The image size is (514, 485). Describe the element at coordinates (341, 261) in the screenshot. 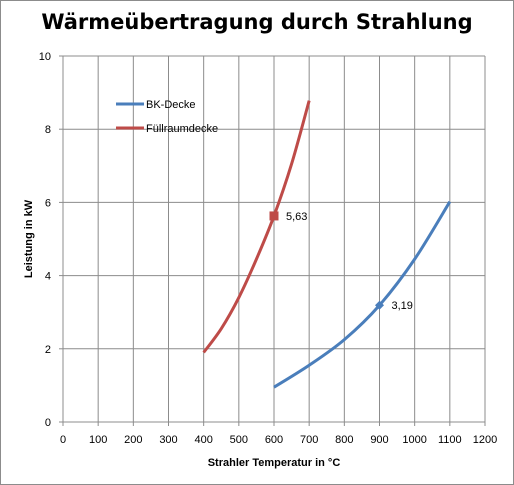

I see `series-markers: 3,19 5,63` at that location.